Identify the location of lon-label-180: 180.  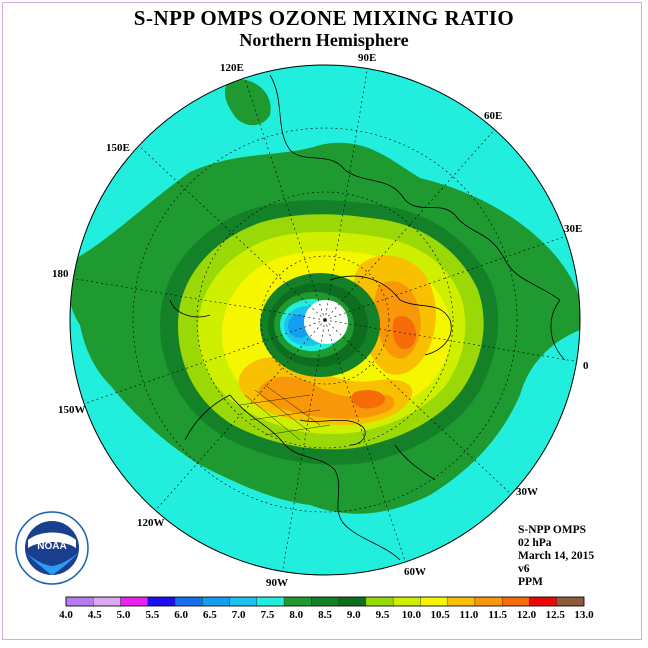
(60, 274).